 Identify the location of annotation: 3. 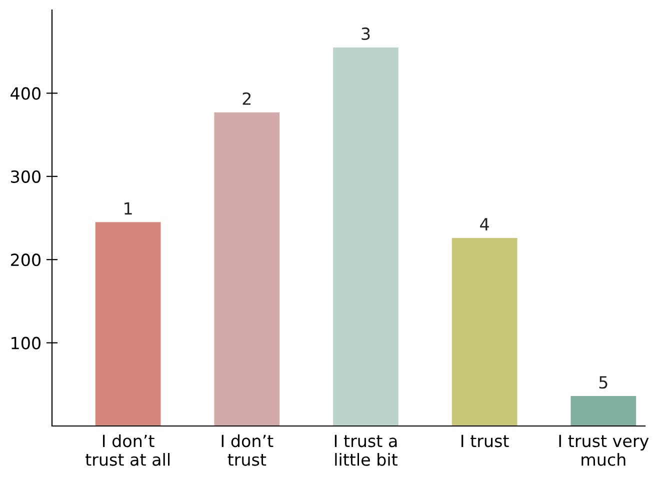
(366, 33).